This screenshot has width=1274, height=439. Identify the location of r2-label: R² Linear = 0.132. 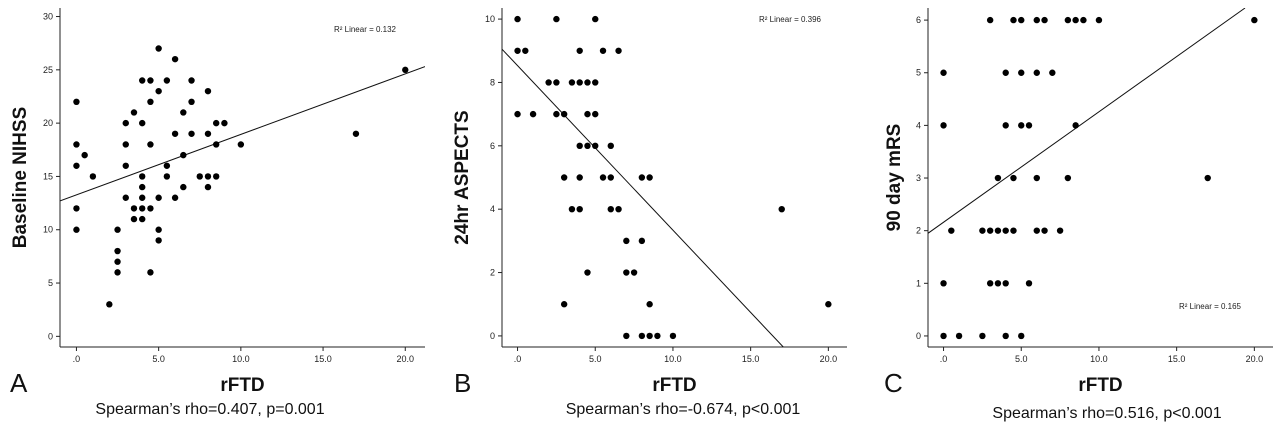
(365, 29).